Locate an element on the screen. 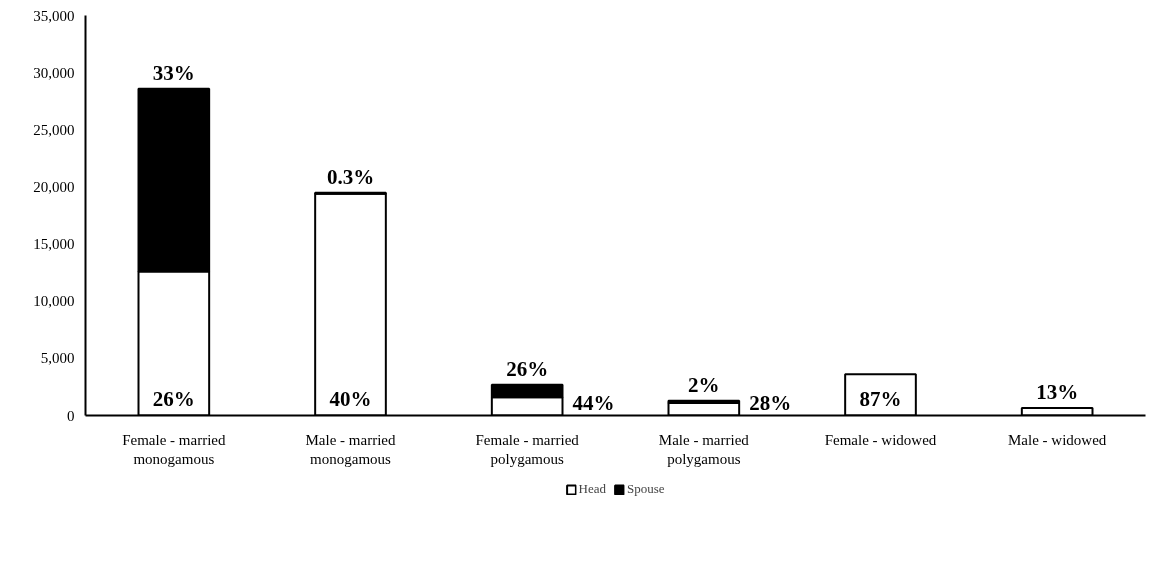 This screenshot has height=579, width=1174. y-tick-label: 35,000 is located at coordinates (54, 15).